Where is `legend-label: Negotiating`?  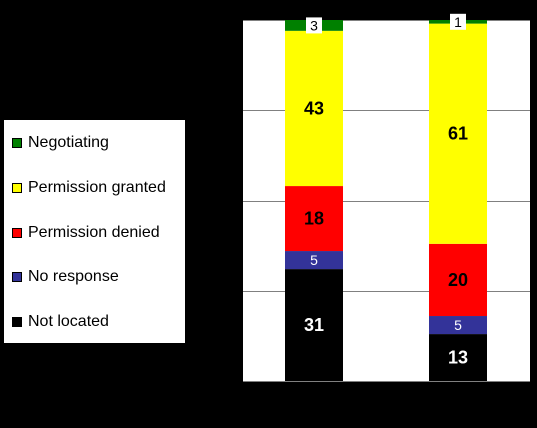 legend-label: Negotiating is located at coordinates (68, 142).